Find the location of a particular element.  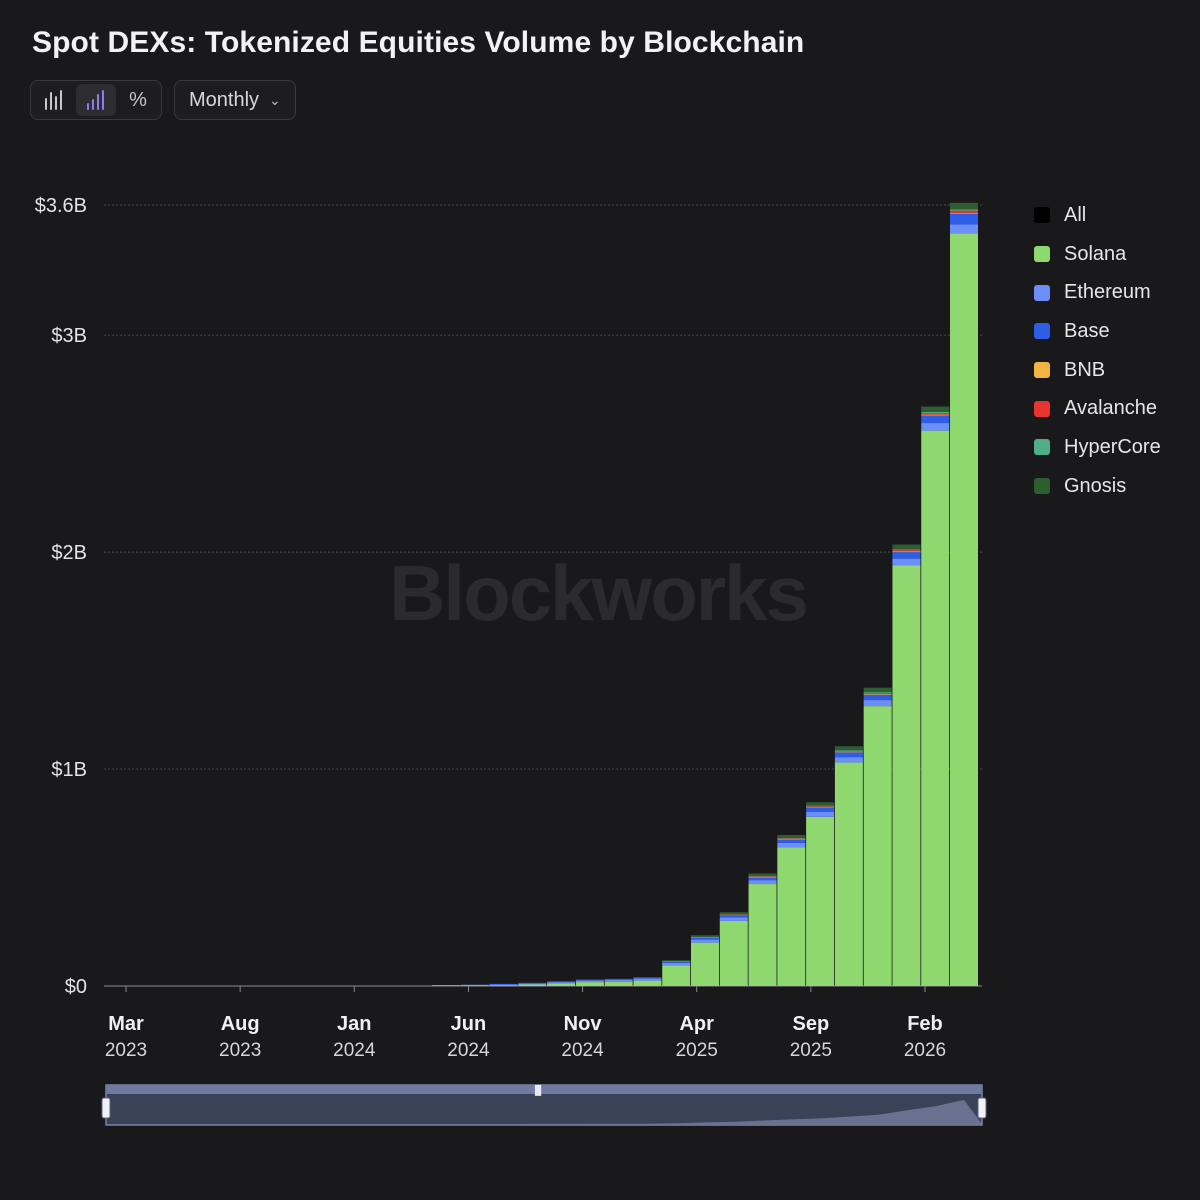

range-handle-left is located at coordinates (106, 1108).